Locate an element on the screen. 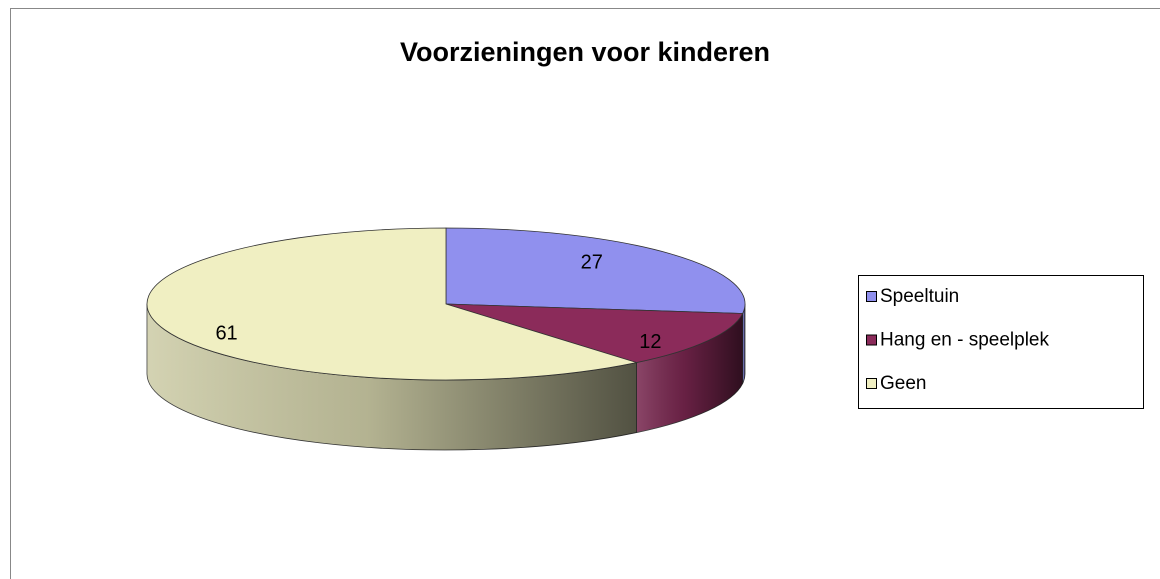 The width and height of the screenshot is (1160, 579). legend-entries: Speeltuin Hang en - speelplek Geen is located at coordinates (957, 340).